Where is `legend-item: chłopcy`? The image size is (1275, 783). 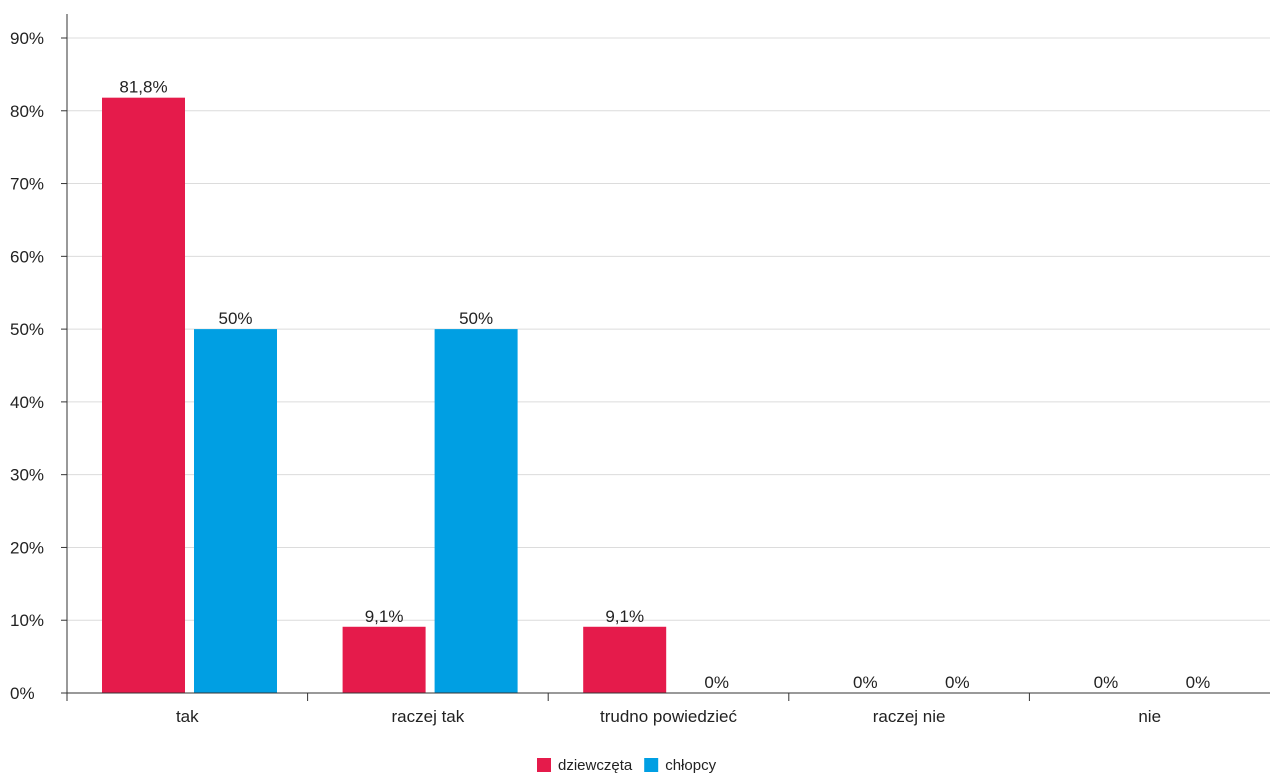
legend-item: chłopcy is located at coordinates (680, 765).